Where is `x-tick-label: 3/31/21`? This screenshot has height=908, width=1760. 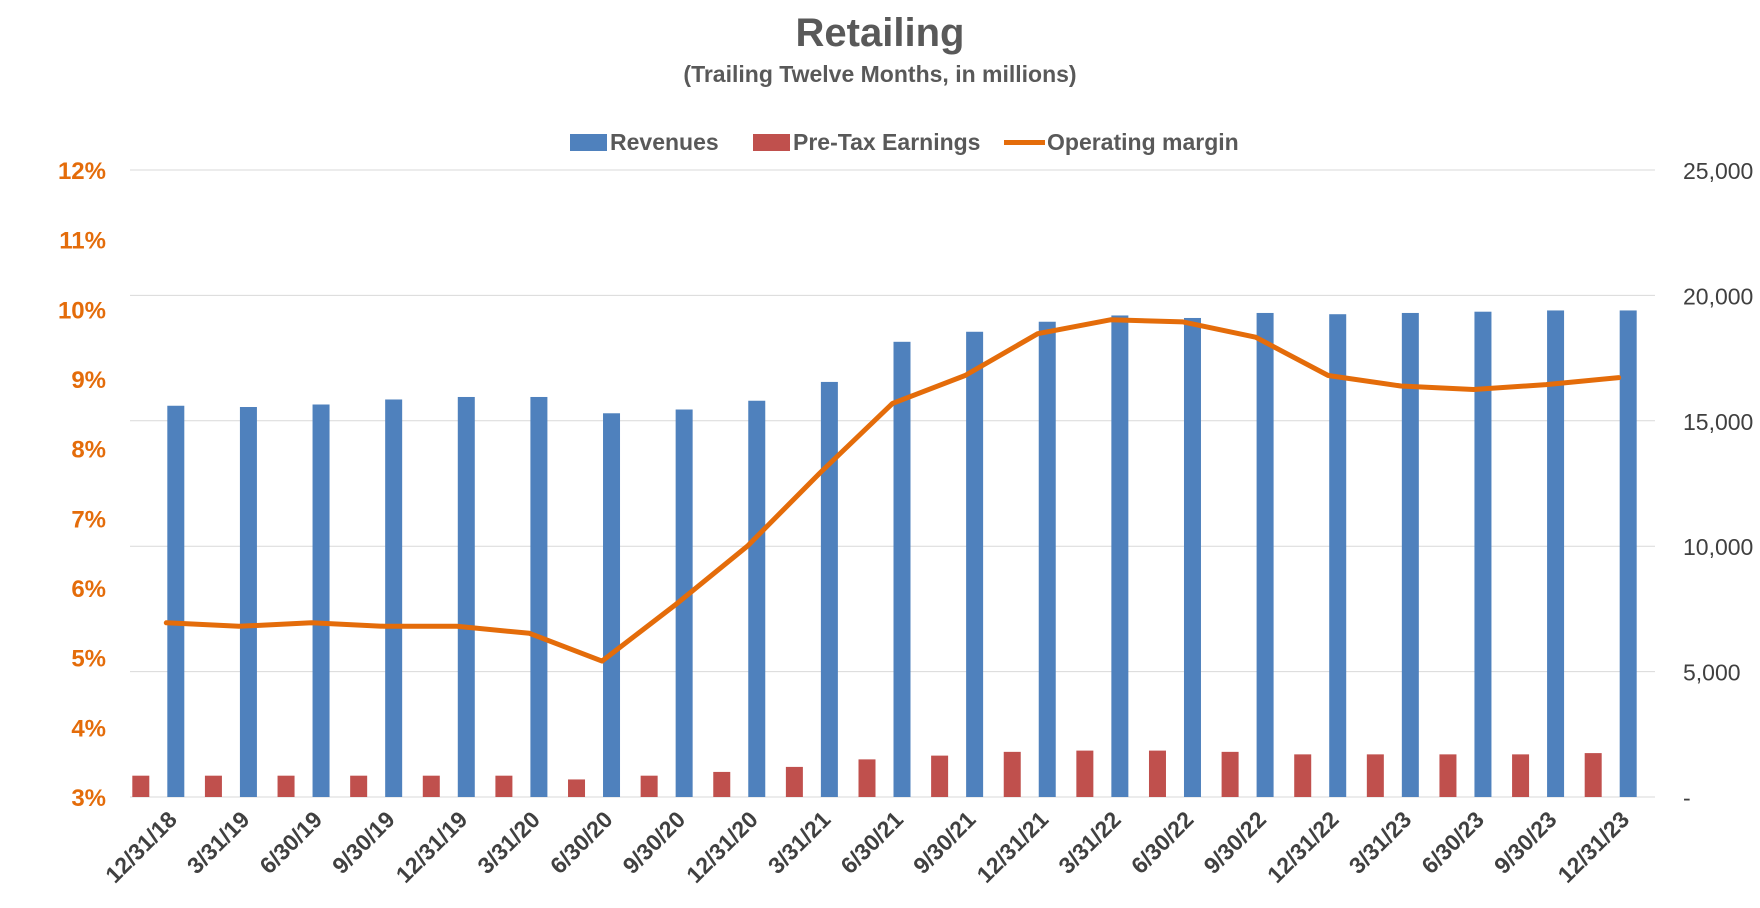
x-tick-label: 3/31/21 is located at coordinates (799, 842).